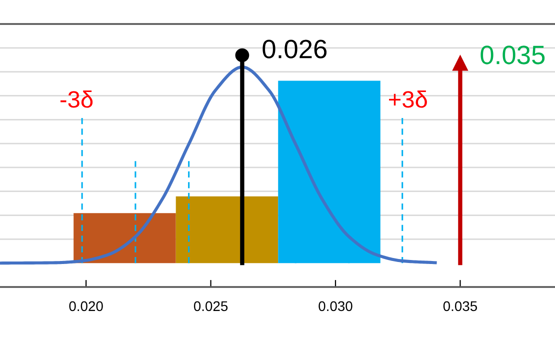  I want to click on annotation: +3δ, so click(408, 99).